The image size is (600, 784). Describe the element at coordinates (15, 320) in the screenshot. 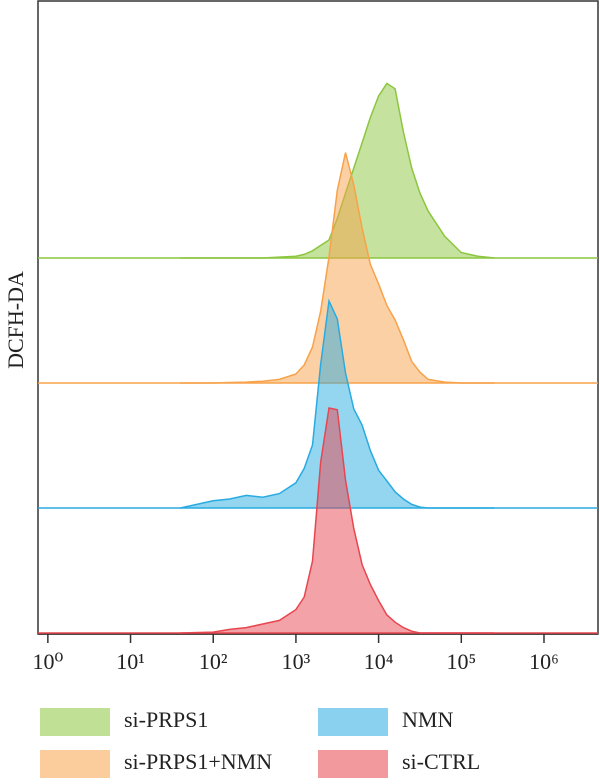

I see `y-axis-label: DCFH-DA` at that location.